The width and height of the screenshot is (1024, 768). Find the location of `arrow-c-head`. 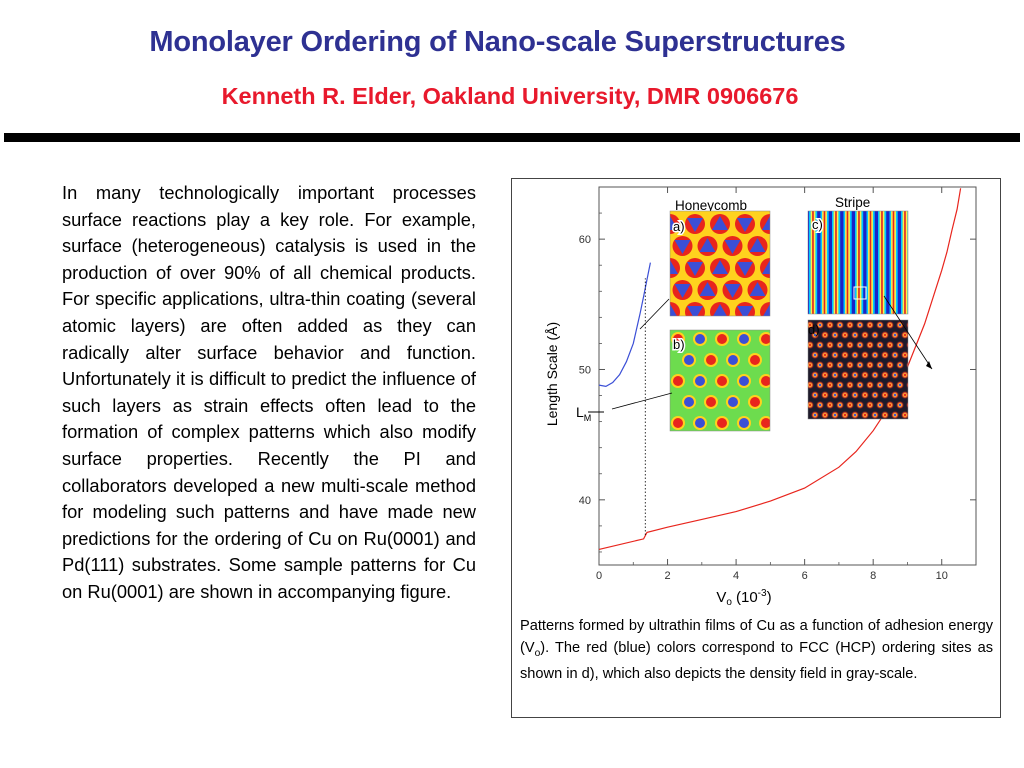

arrow-c-head is located at coordinates (929, 365).